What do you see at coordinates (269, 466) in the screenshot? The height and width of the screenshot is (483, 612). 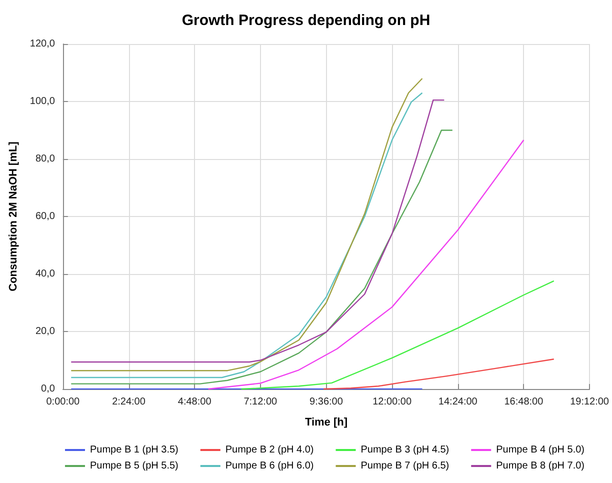 I see `legend-label: Pumpe B 6 (pH 6.0)` at bounding box center [269, 466].